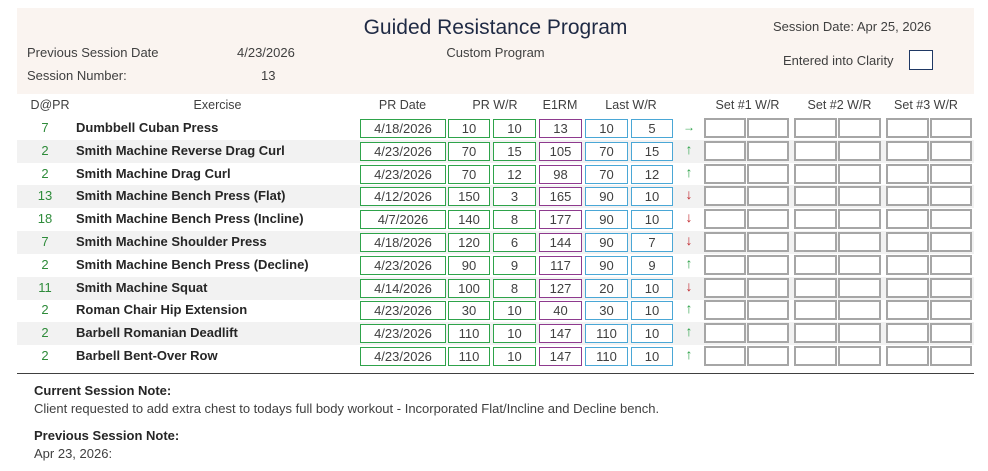 This screenshot has height=471, width=988. What do you see at coordinates (652, 174) in the screenshot?
I see `last-reps-cell: 12` at bounding box center [652, 174].